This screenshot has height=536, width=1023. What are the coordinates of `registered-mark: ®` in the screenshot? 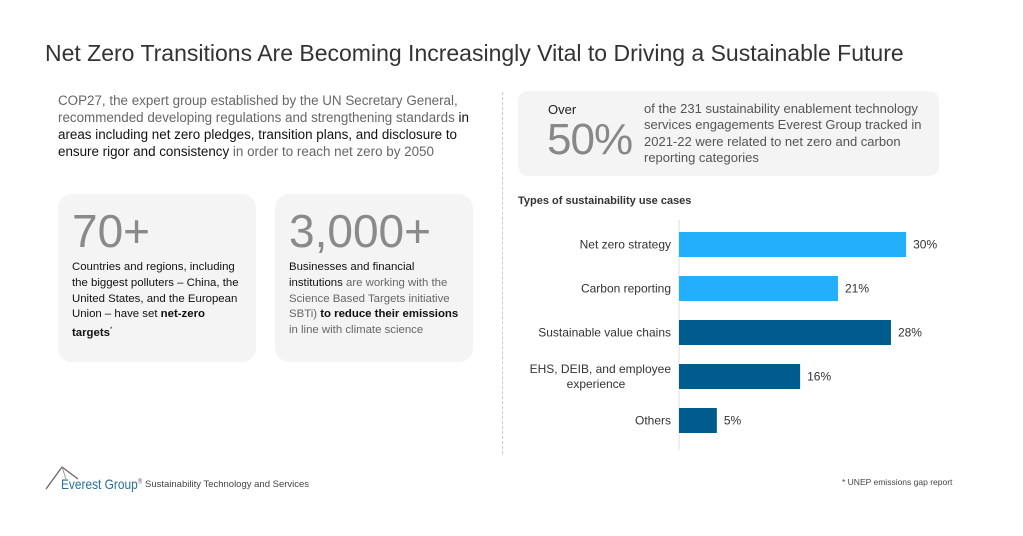 It's located at (140, 482).